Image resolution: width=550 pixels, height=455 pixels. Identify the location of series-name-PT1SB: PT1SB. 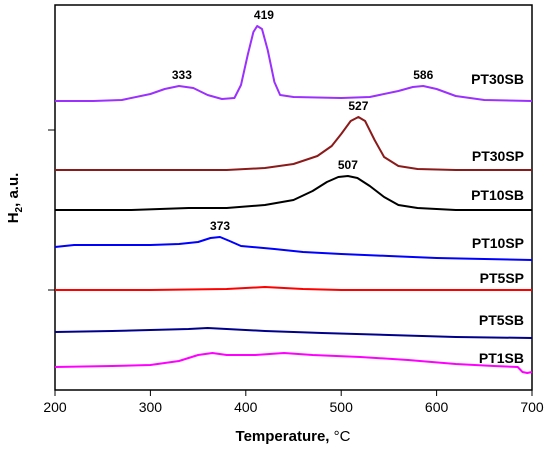
(501, 358).